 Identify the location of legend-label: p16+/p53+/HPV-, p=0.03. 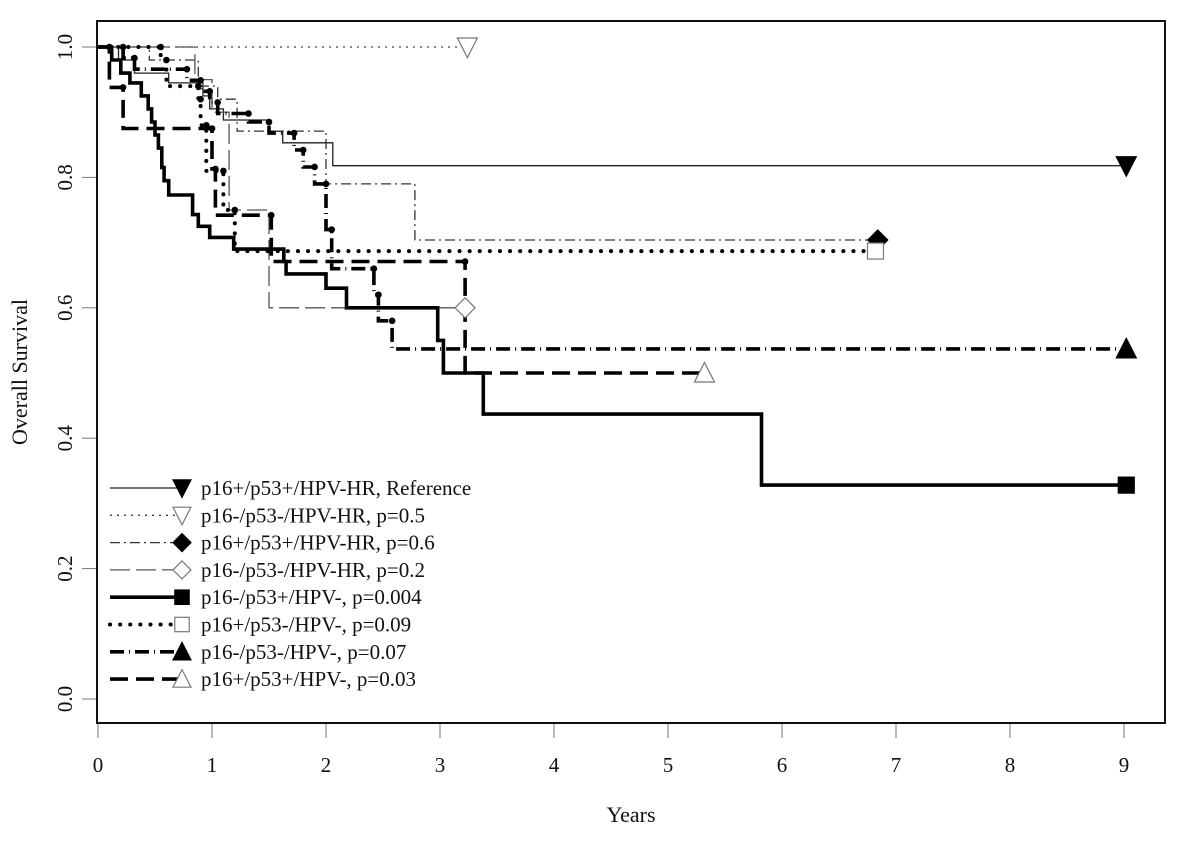
(308, 679).